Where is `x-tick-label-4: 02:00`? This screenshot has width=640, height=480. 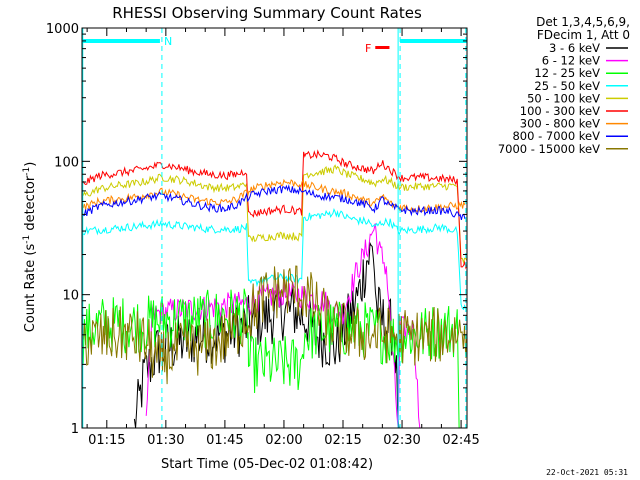
x-tick-label-4: 02:00 is located at coordinates (283, 440).